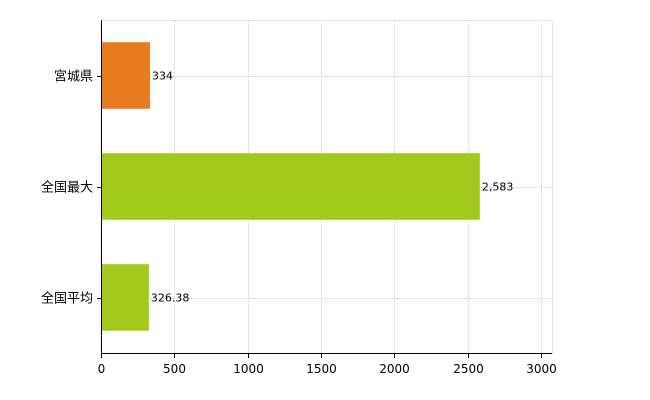  Describe the element at coordinates (162, 76) in the screenshot. I see `data-label: 334` at that location.